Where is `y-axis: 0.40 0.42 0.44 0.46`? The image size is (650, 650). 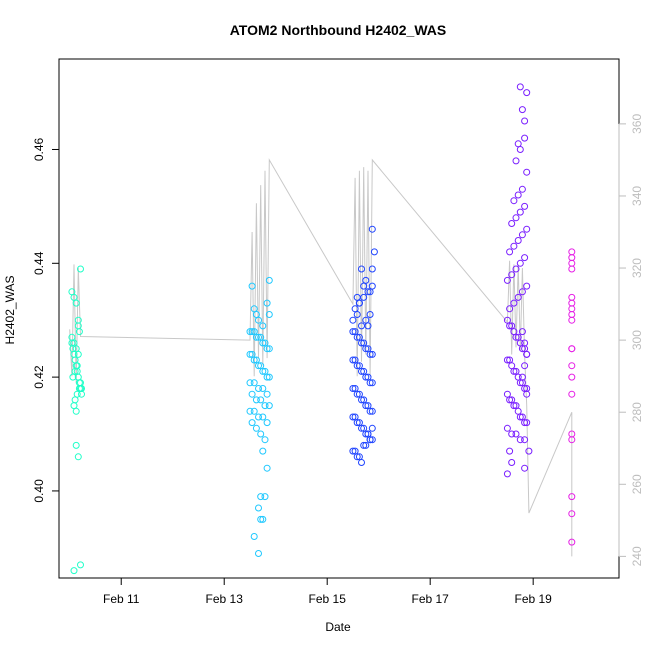
y-axis: 0.40 0.42 0.44 0.46 is located at coordinates (46, 320).